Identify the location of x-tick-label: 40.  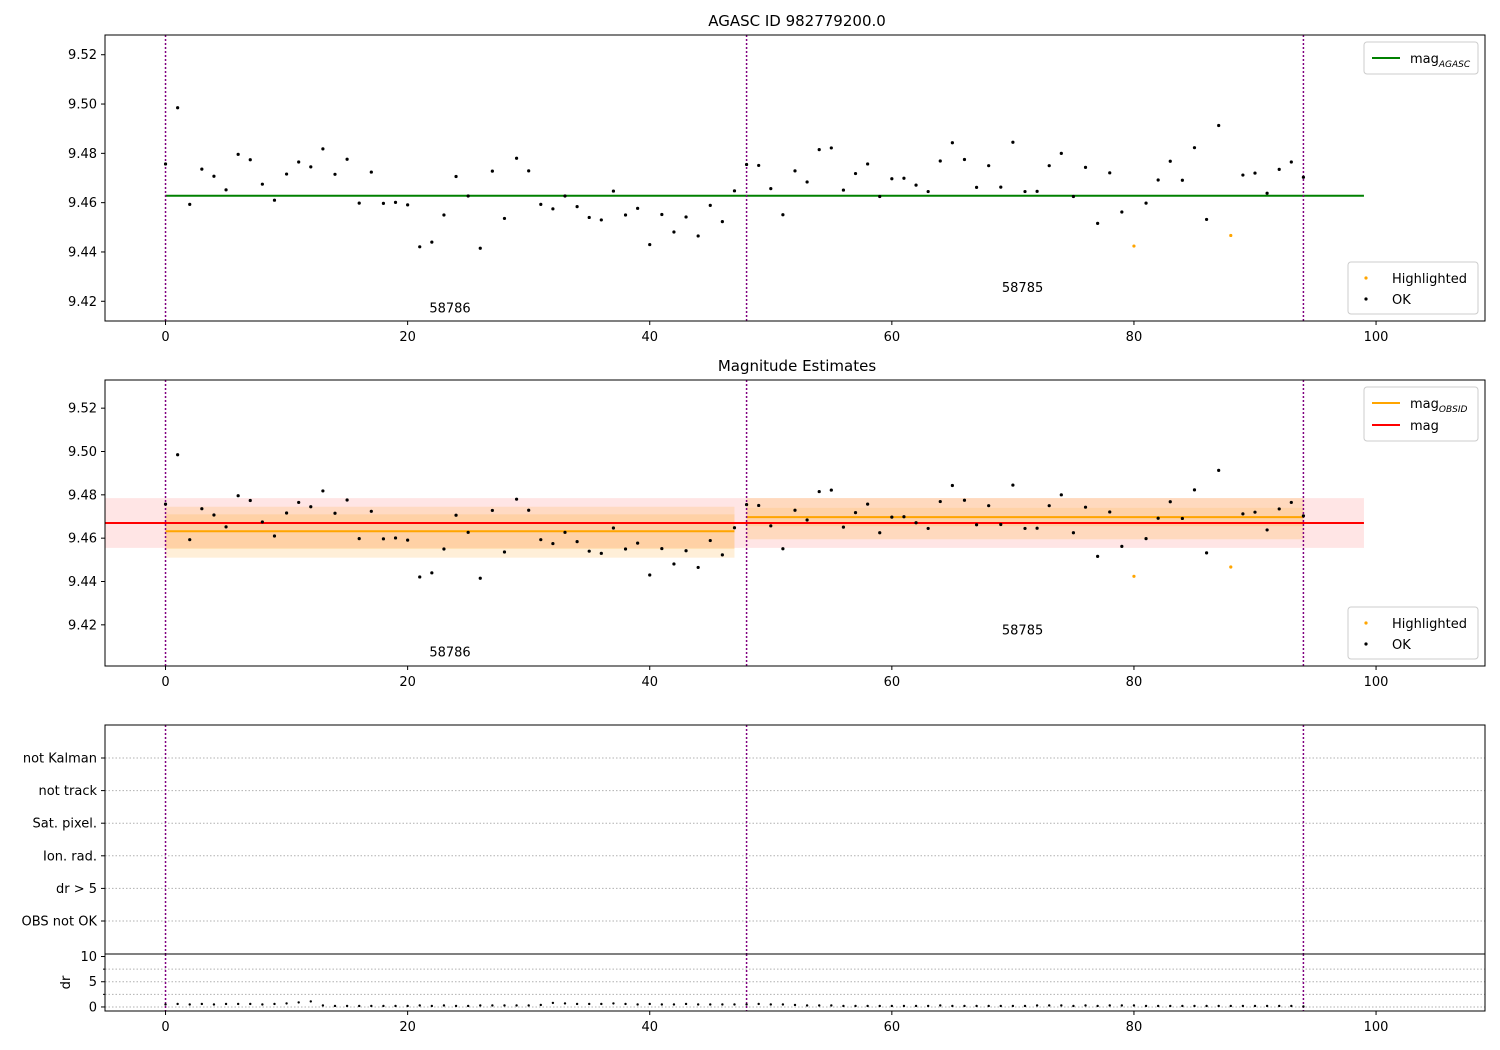
(649, 682).